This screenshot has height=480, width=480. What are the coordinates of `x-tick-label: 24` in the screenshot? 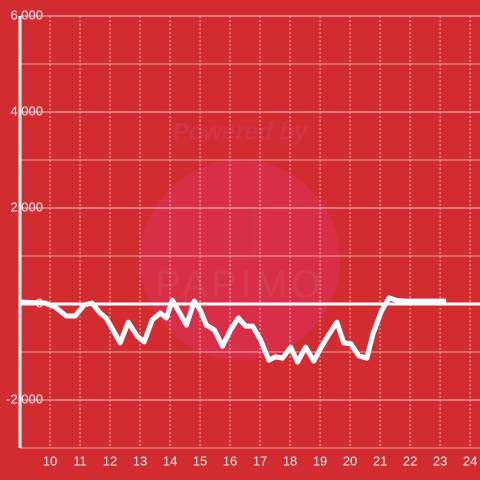 It's located at (470, 460).